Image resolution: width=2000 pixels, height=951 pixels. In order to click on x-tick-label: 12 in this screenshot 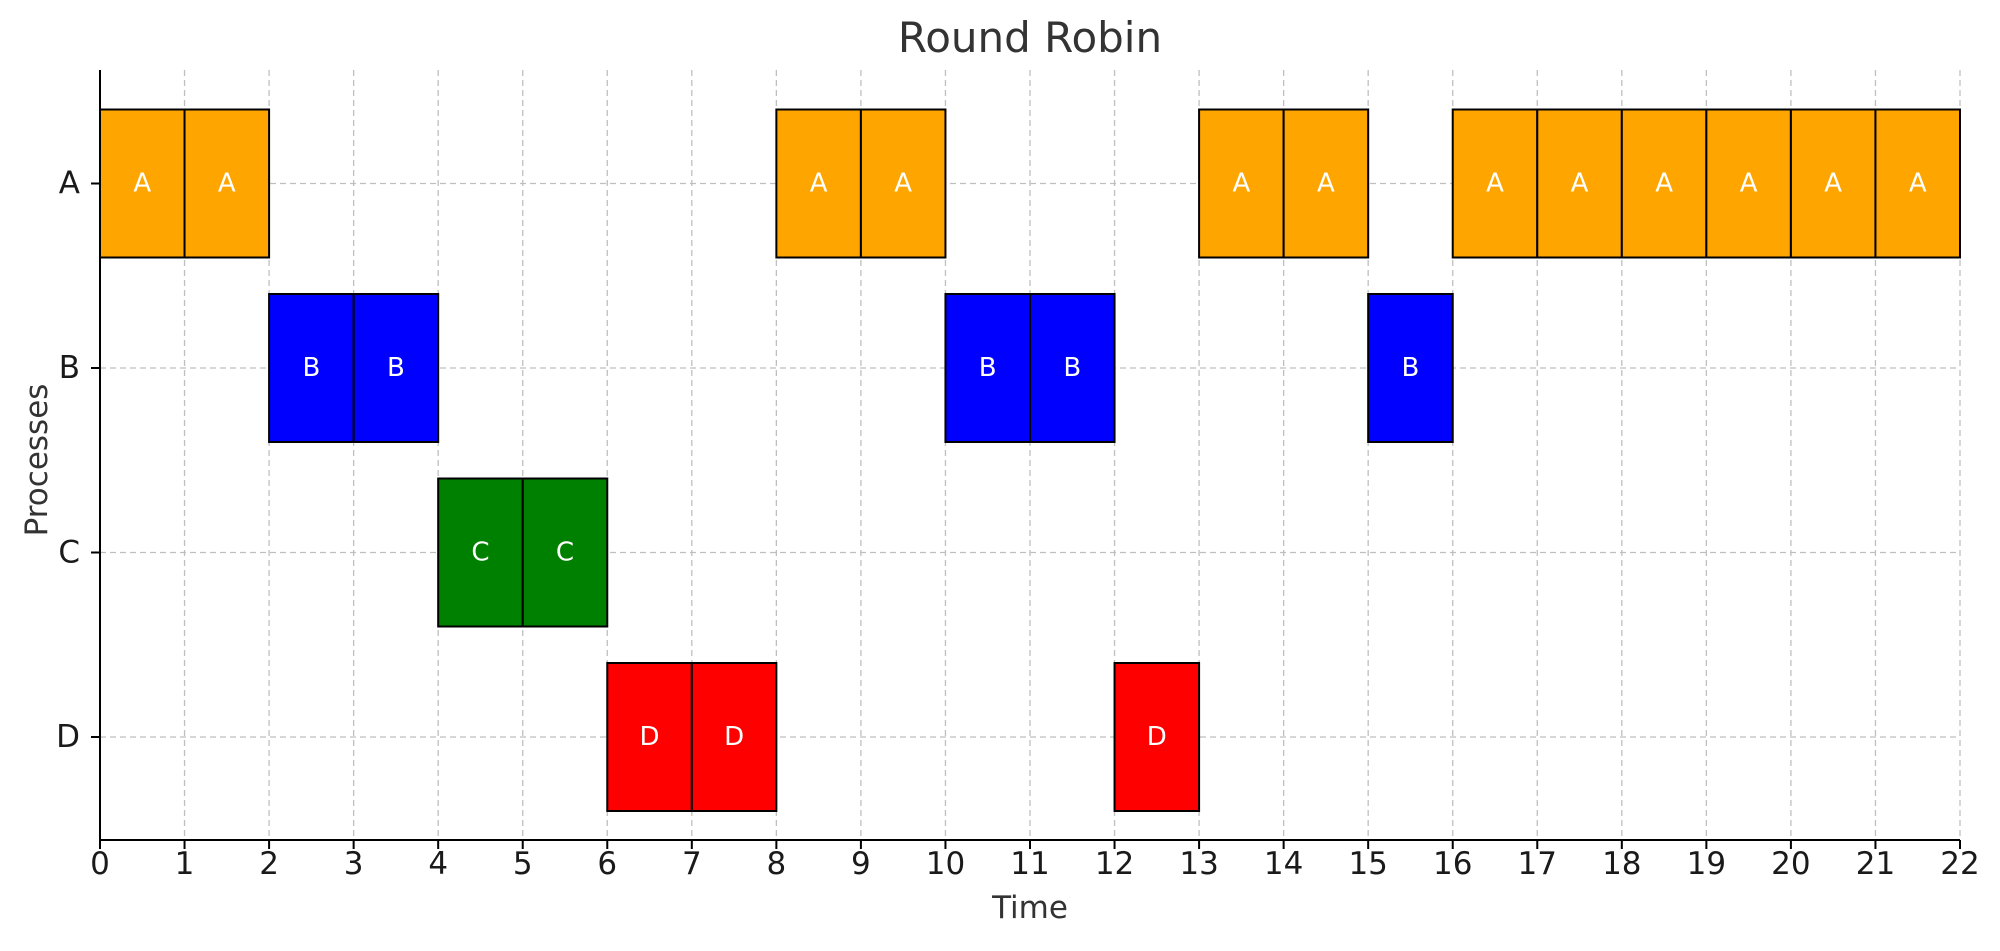, I will do `click(1114, 864)`.